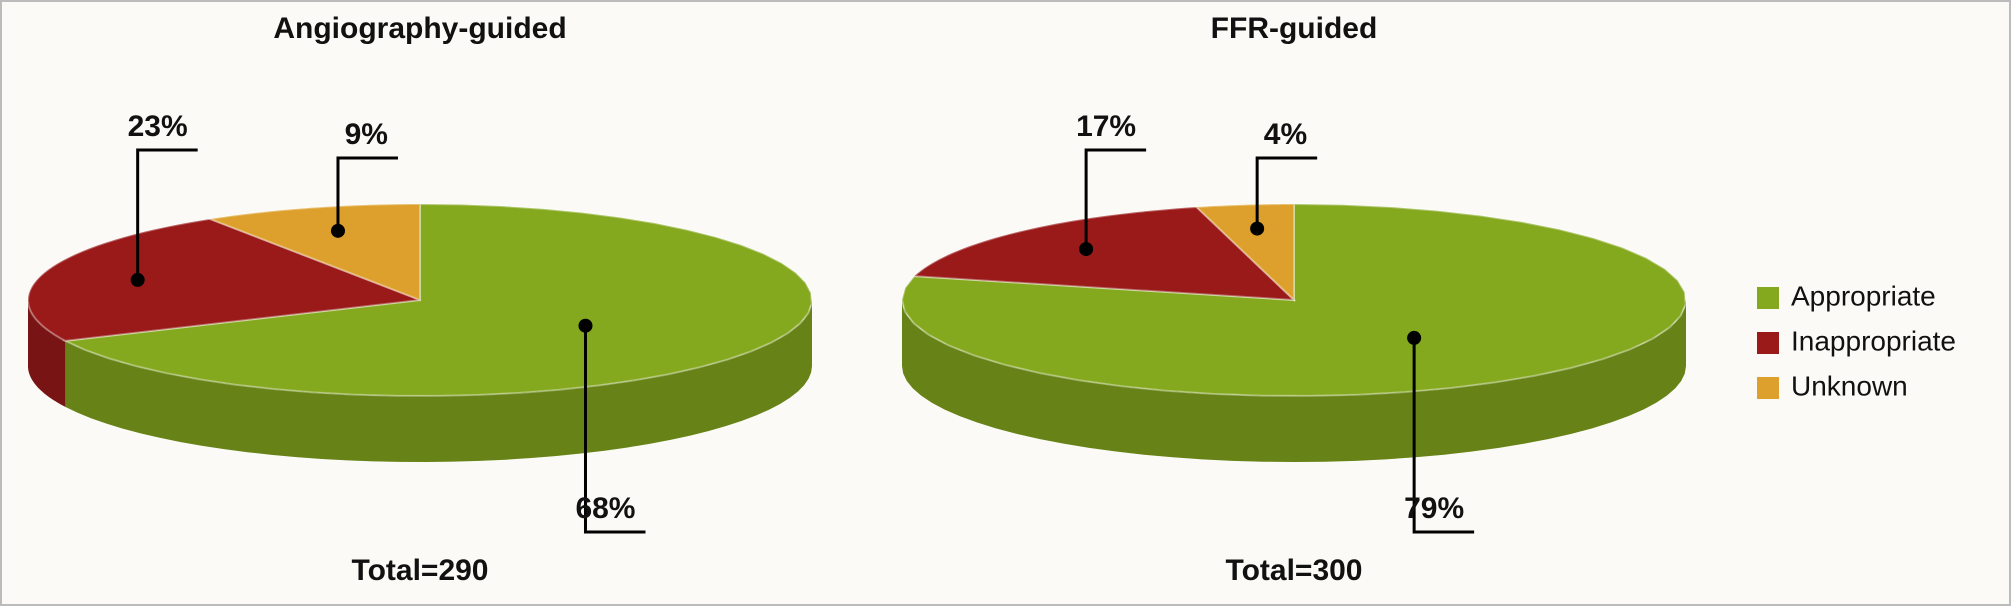  What do you see at coordinates (366, 134) in the screenshot?
I see `value-label: 9%` at bounding box center [366, 134].